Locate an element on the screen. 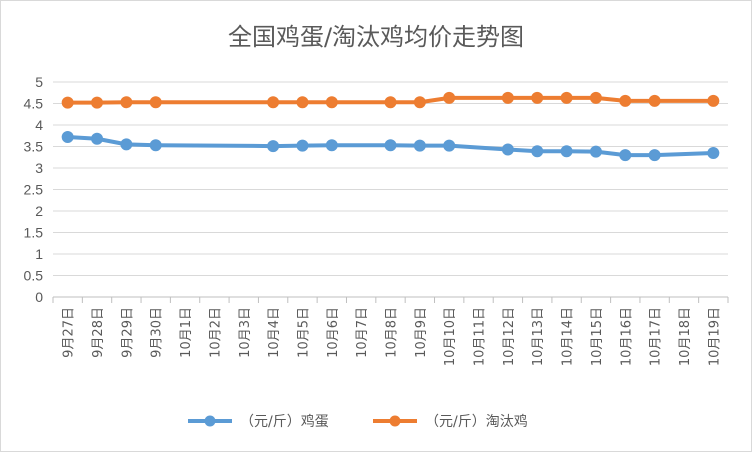  legend-label: （元/斤）鸡蛋 is located at coordinates (284, 421).